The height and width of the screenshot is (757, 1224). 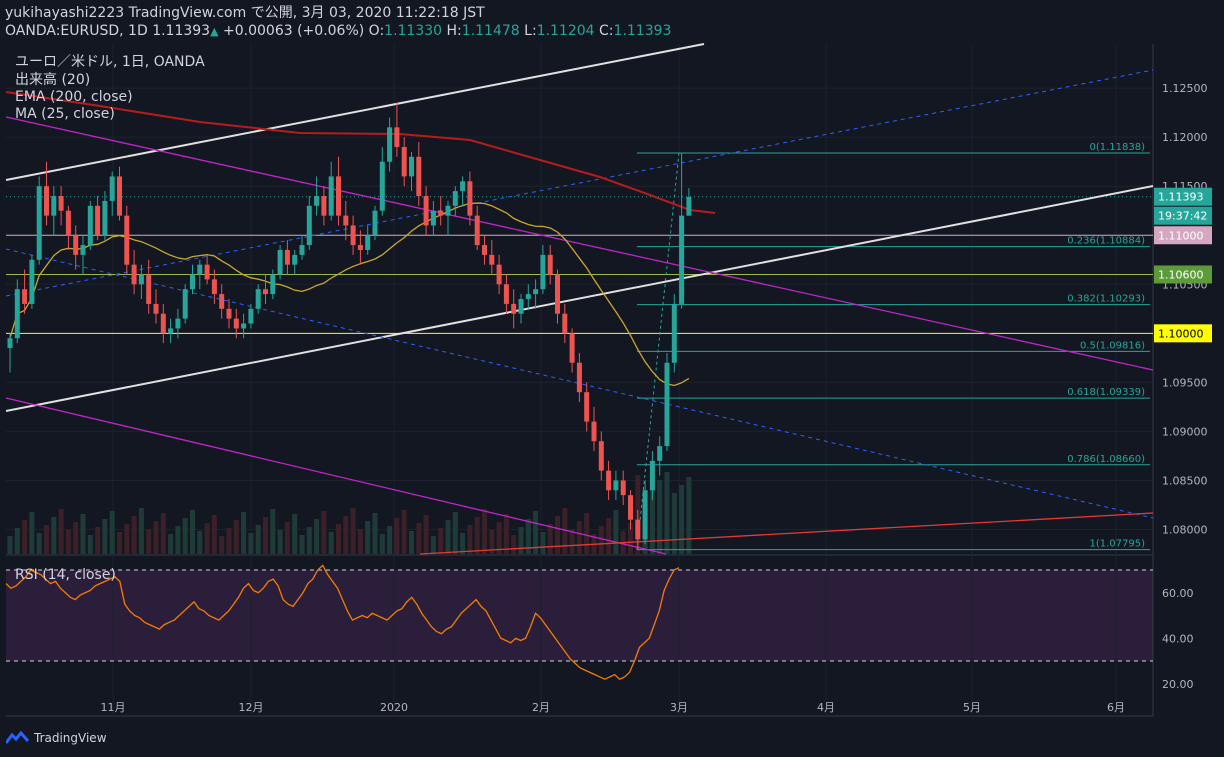 What do you see at coordinates (65, 575) in the screenshot?
I see `rsi-legend: RSI (14, close)` at bounding box center [65, 575].